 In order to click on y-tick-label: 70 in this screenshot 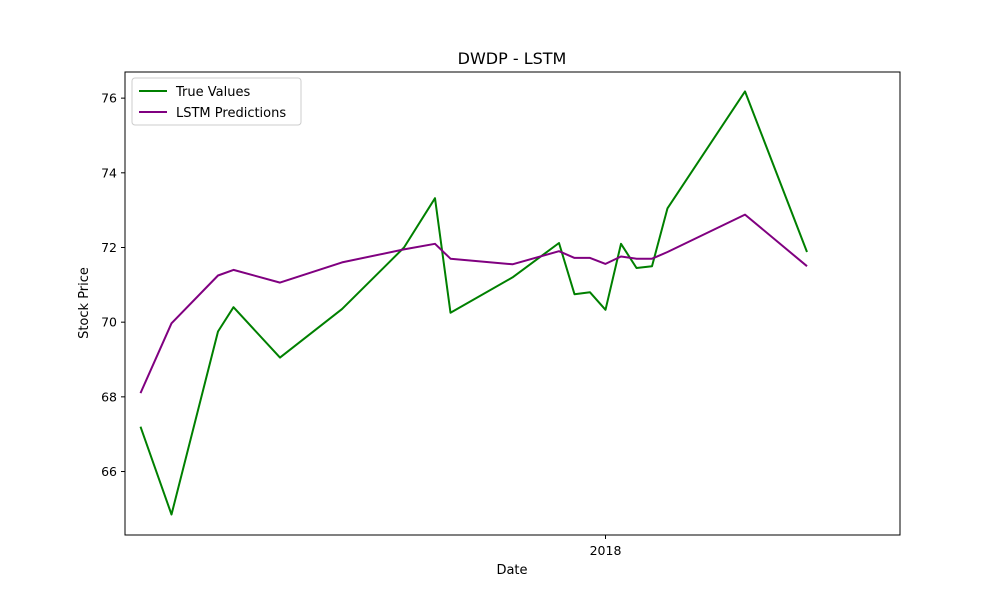, I will do `click(109, 322)`.